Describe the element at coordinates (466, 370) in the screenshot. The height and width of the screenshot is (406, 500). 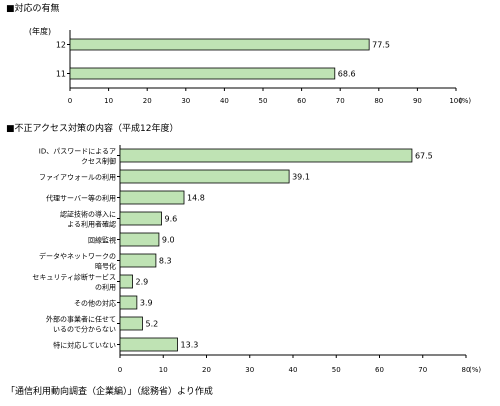
I see `chart2-x-tick-label: 80` at that location.